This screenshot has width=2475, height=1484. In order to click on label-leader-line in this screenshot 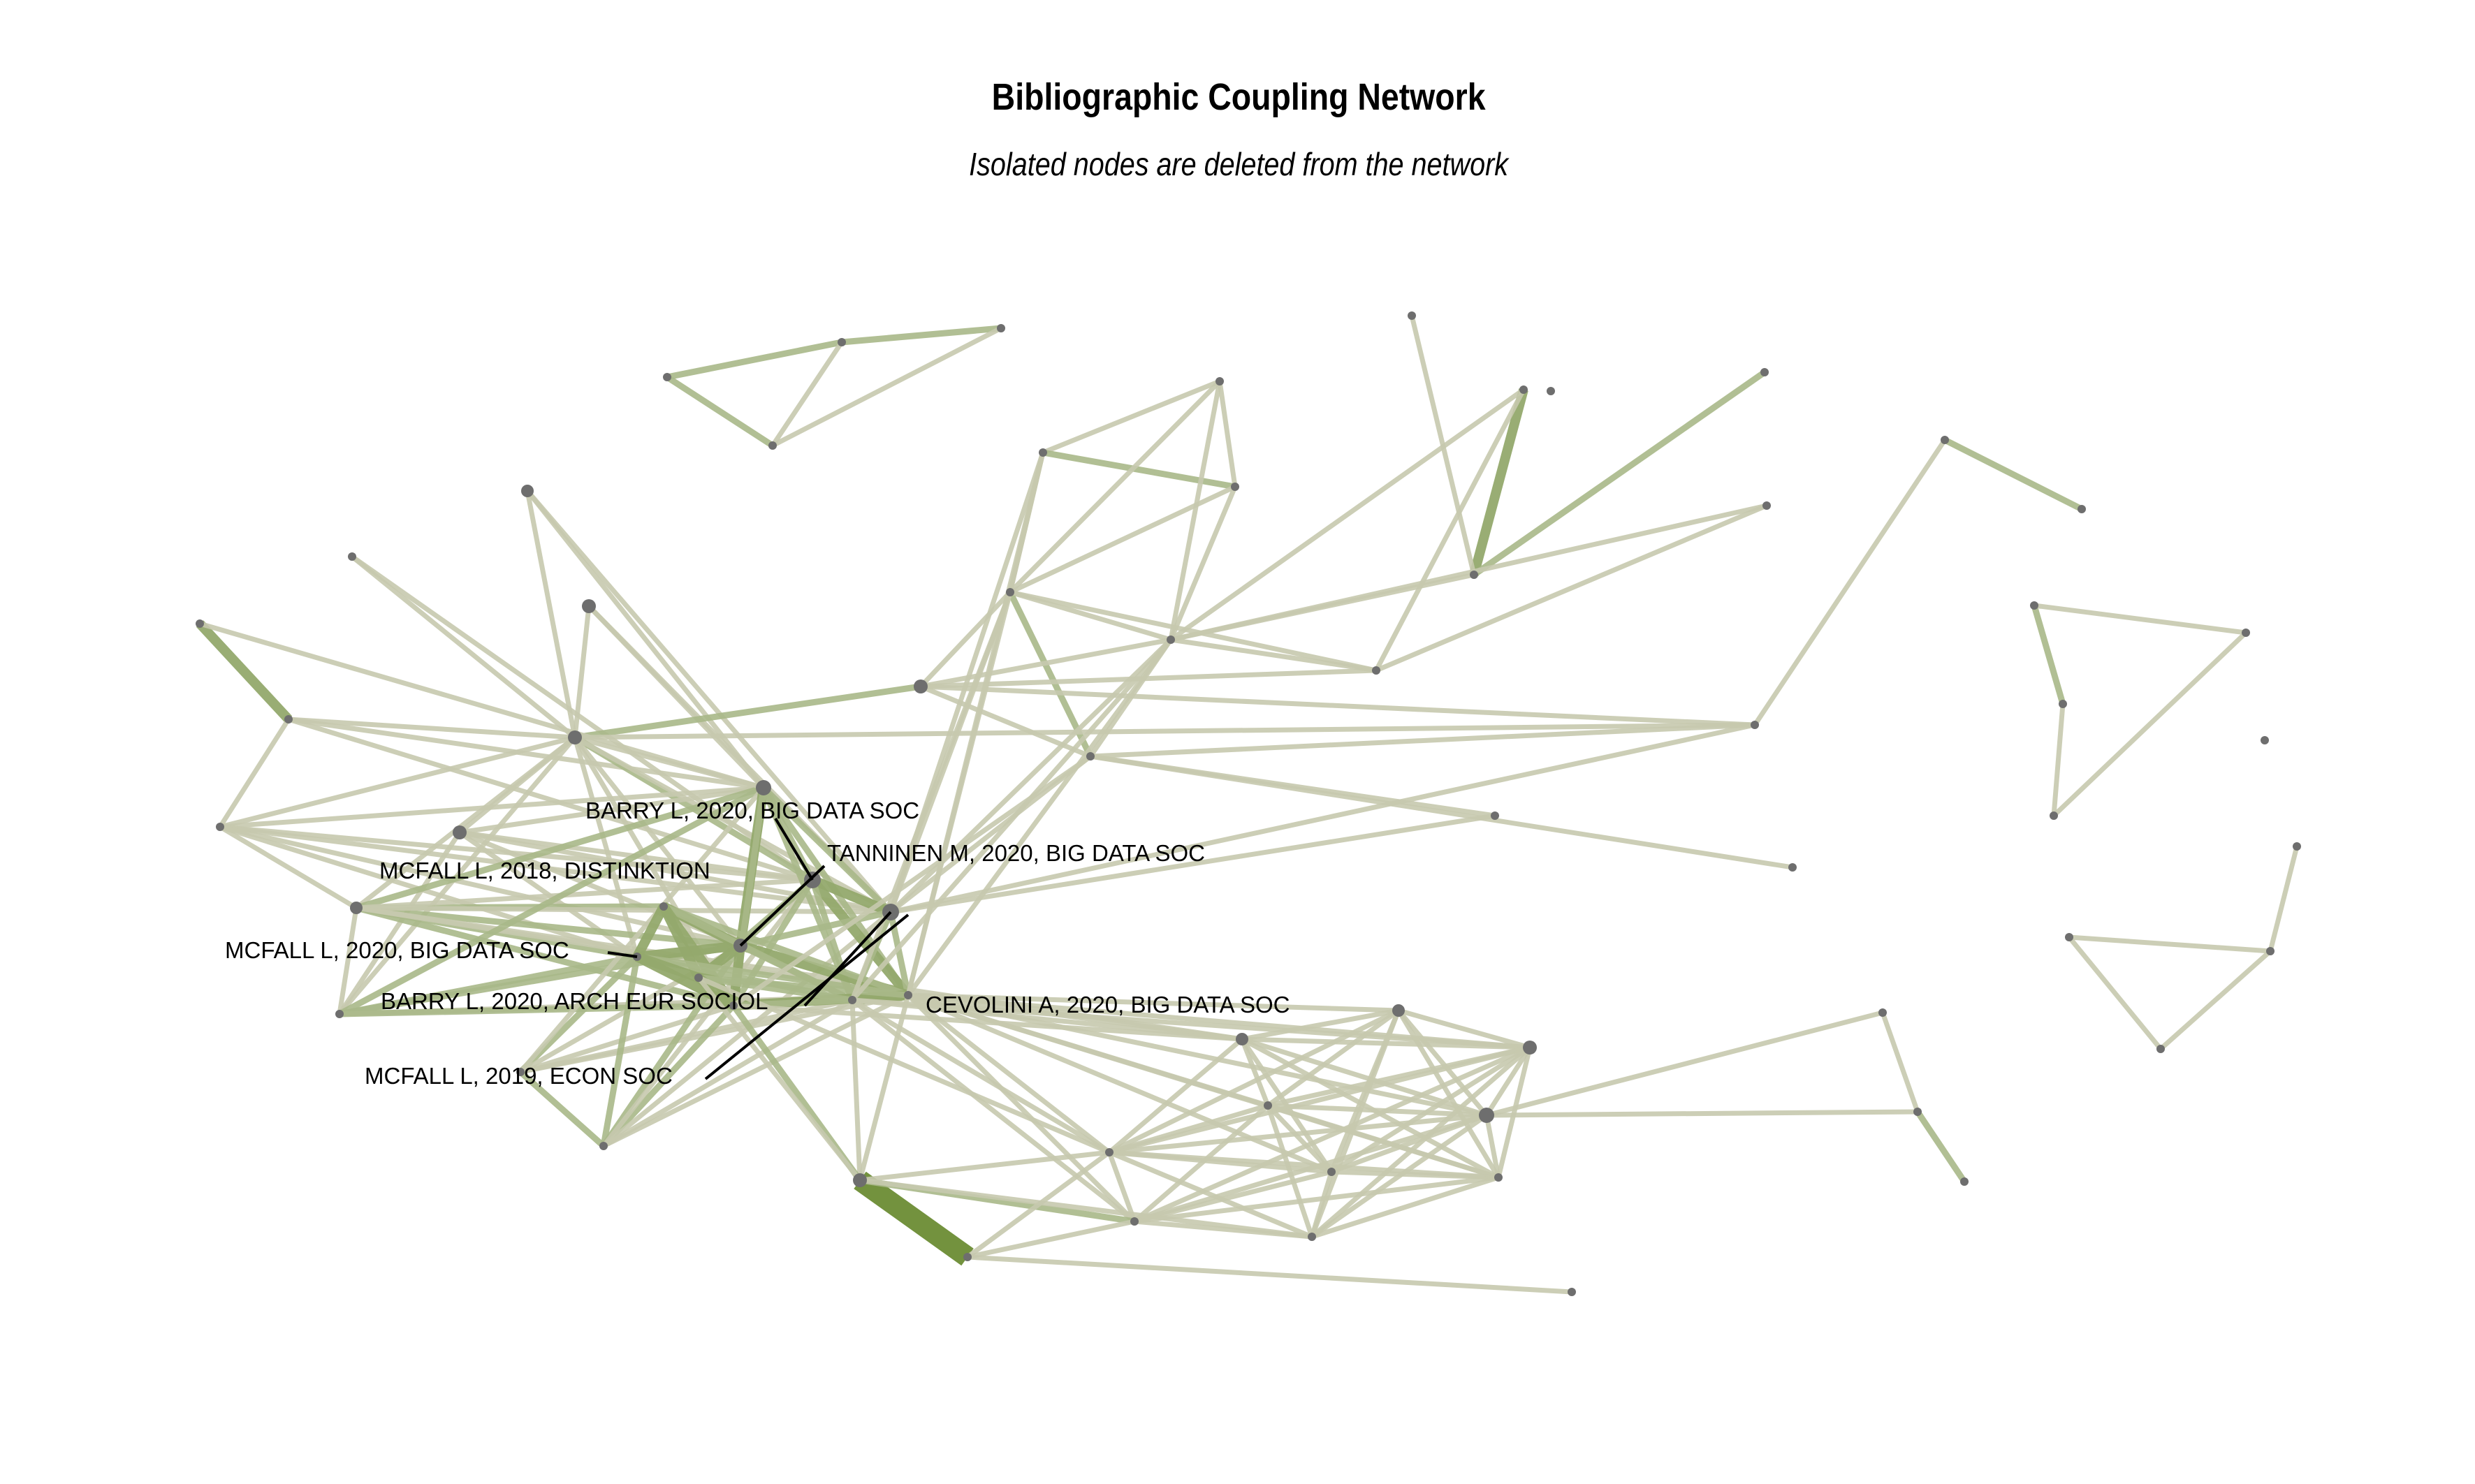, I will do `click(807, 996)`.